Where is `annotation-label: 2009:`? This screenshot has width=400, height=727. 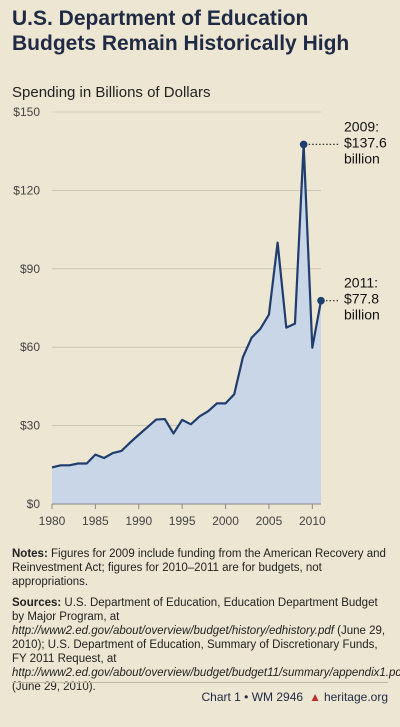
annotation-label: 2009: is located at coordinates (361, 126).